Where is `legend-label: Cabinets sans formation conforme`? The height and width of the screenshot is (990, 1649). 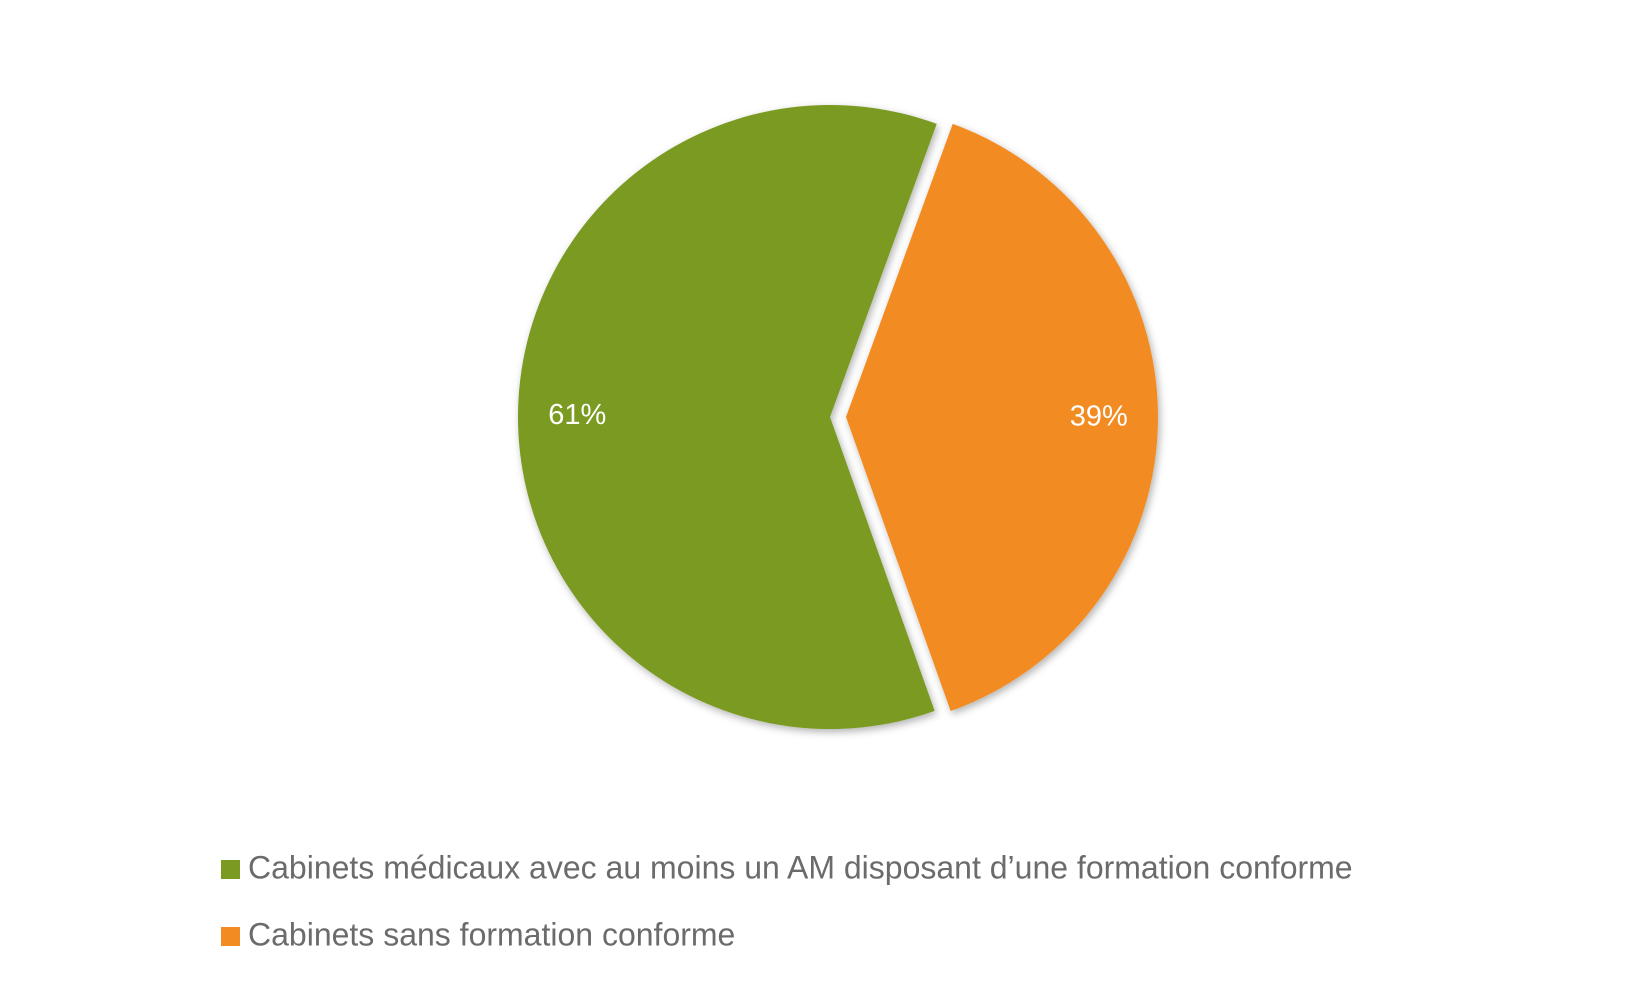
legend-label: Cabinets sans formation conforme is located at coordinates (491, 934).